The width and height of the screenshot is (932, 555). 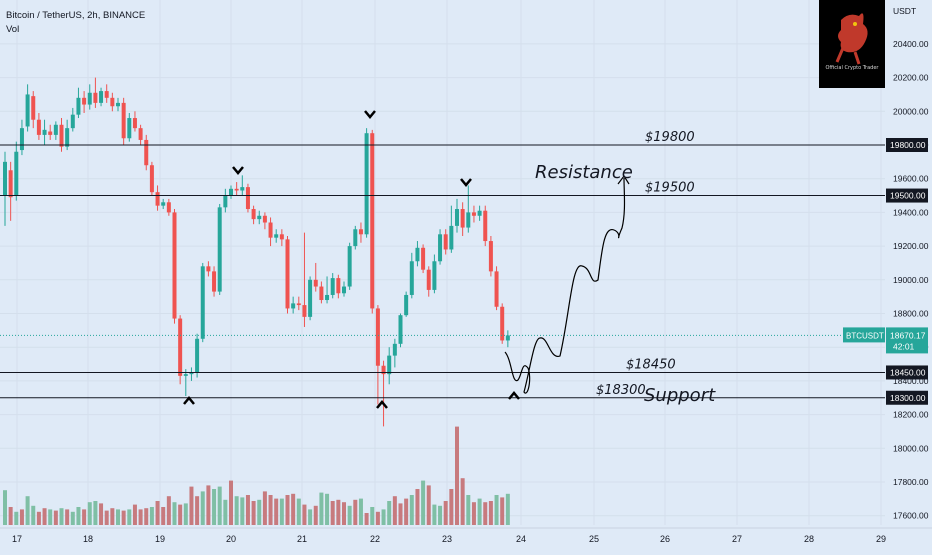 I want to click on price-tick: 17600.00, so click(x=911, y=516).